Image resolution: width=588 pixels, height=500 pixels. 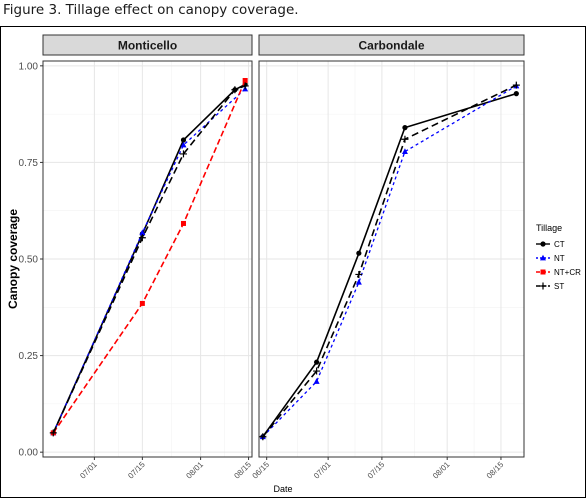 I want to click on y-axis-title: Canopy coverage, so click(x=13, y=259).